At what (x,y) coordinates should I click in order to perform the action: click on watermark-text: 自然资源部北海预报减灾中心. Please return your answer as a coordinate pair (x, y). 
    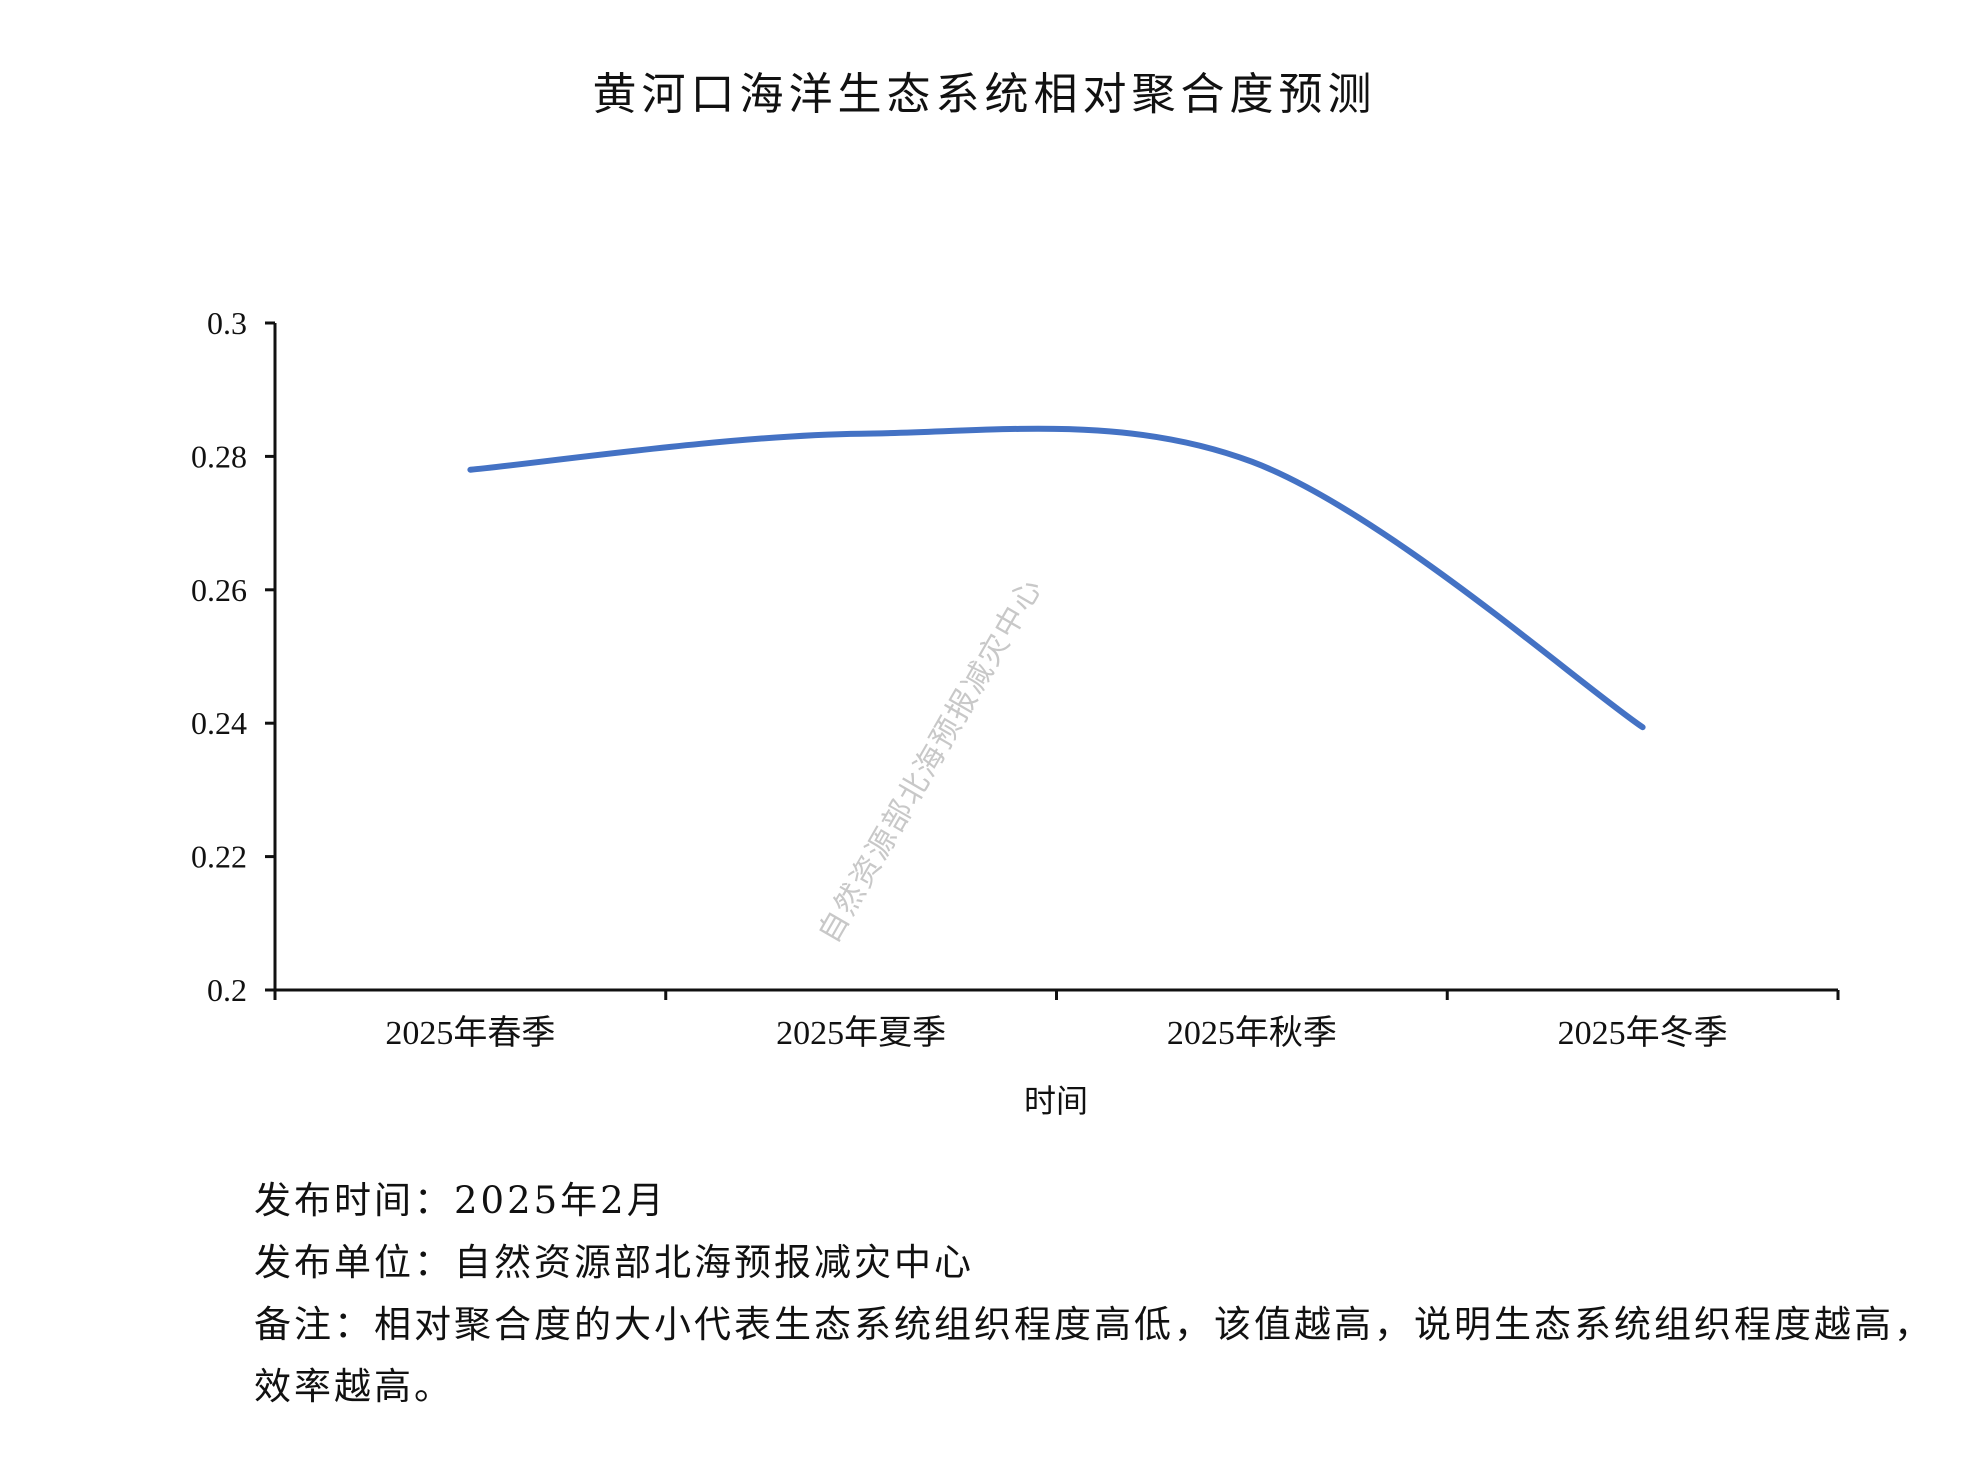
    Looking at the image, I should click on (931, 760).